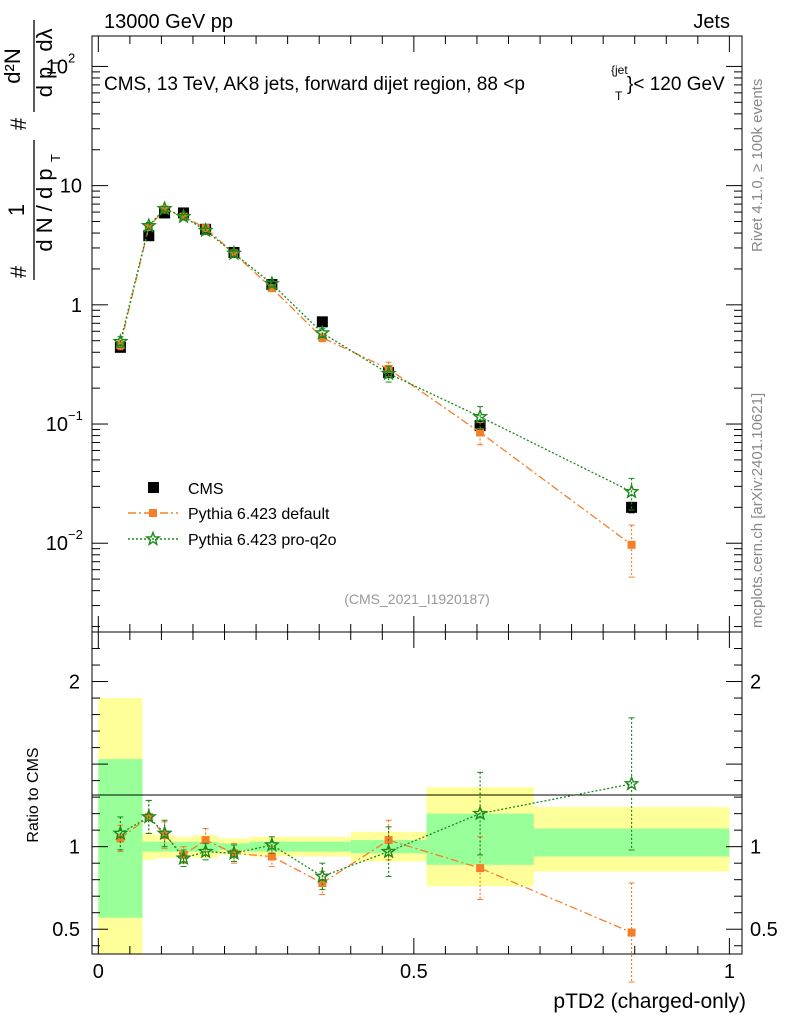 The width and height of the screenshot is (786, 1024). Describe the element at coordinates (168, 22) in the screenshot. I see `energy-label: 13000 GeV pp` at that location.